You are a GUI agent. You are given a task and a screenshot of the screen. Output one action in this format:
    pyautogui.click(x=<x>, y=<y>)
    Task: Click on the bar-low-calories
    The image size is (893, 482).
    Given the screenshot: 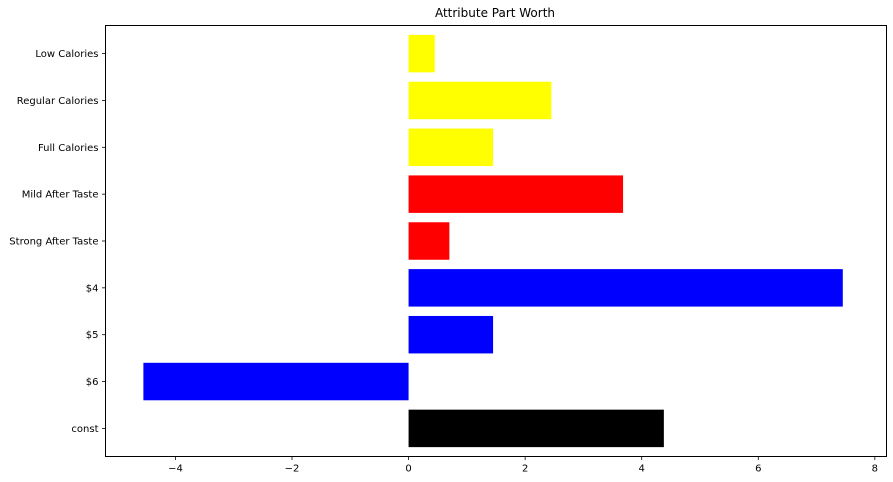 What is the action you would take?
    pyautogui.click(x=421, y=53)
    